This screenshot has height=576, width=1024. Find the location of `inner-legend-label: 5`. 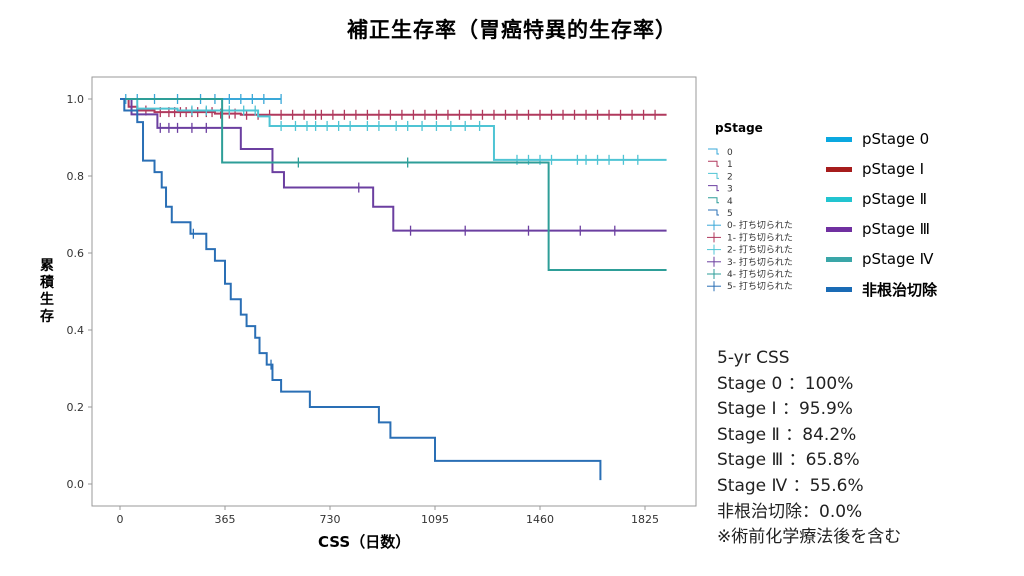

inner-legend-label: 5 is located at coordinates (730, 214).